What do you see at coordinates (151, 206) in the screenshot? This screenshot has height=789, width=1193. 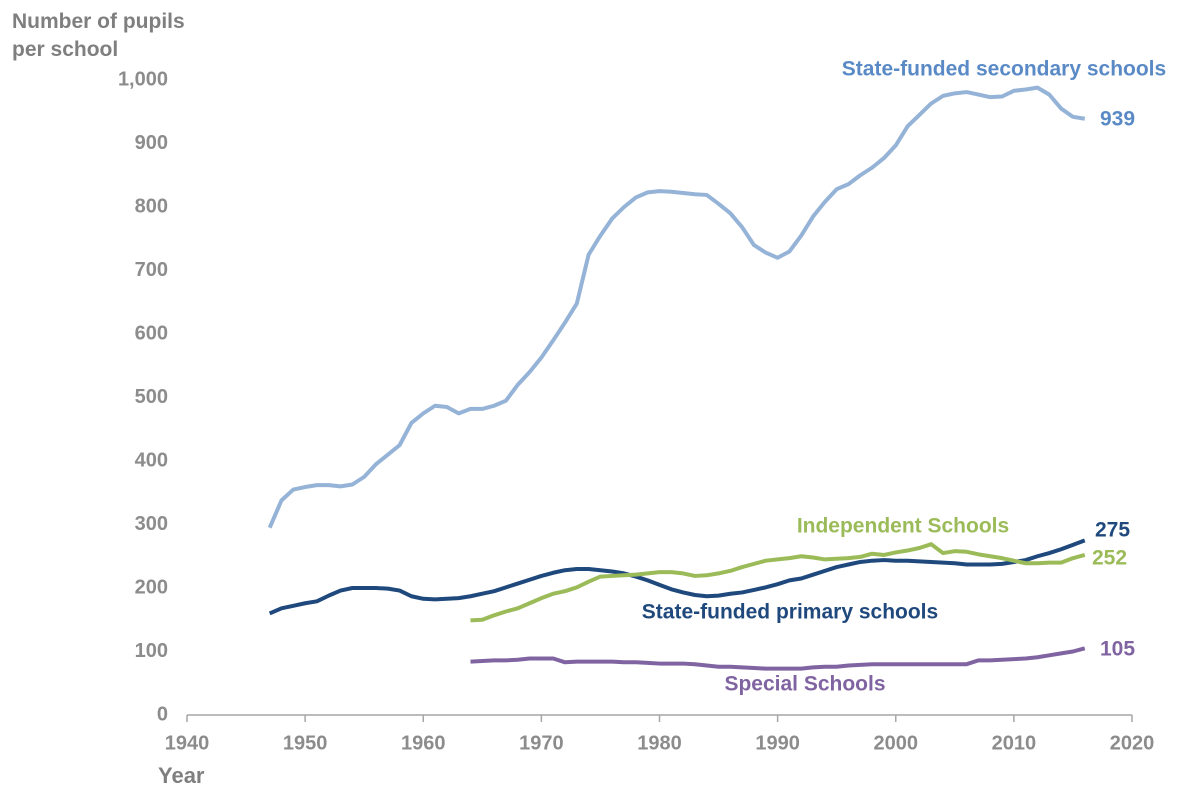 I see `y-tick-label: 800` at bounding box center [151, 206].